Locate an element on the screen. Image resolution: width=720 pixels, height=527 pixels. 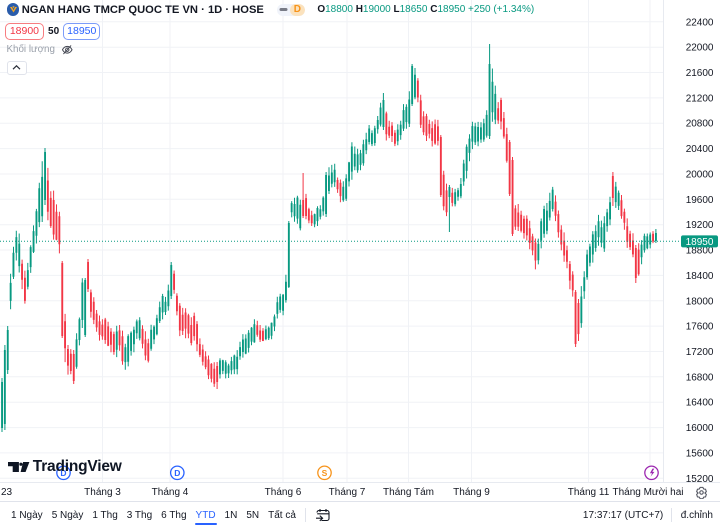
svg-text: 18800 is located at coordinates (700, 251).